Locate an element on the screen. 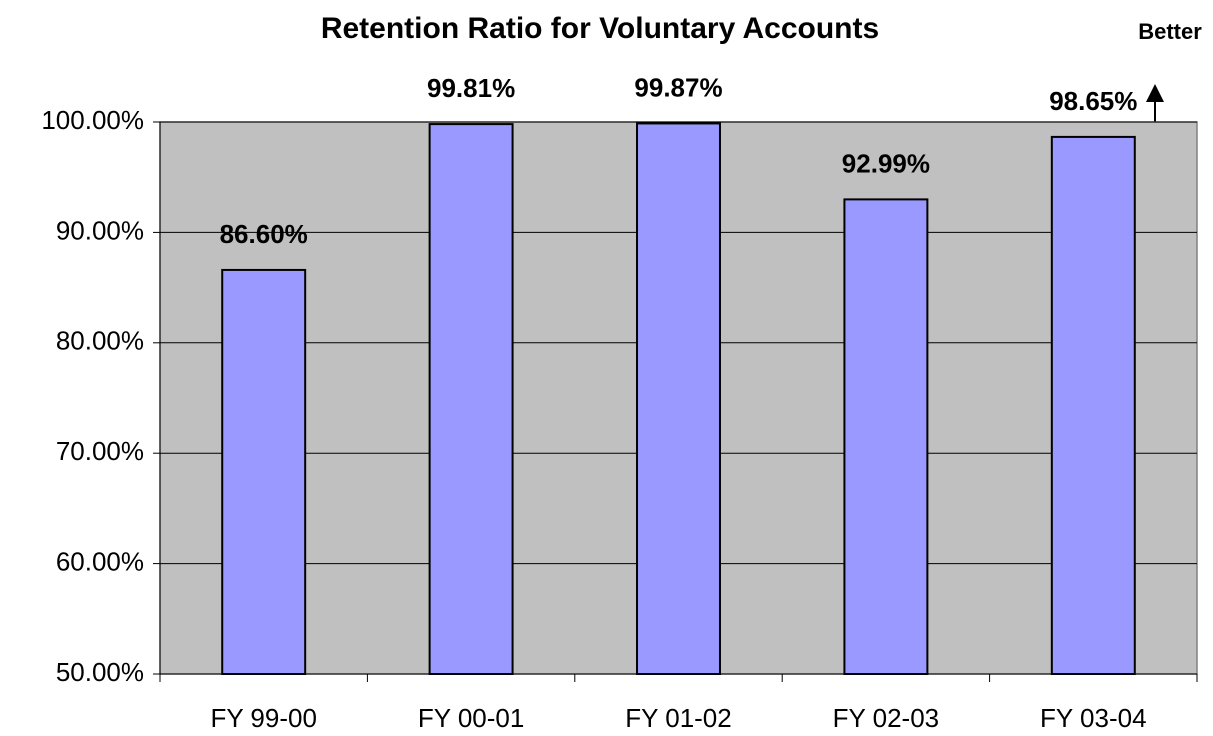 The image size is (1213, 736). value-label: 99.87% is located at coordinates (678, 87).